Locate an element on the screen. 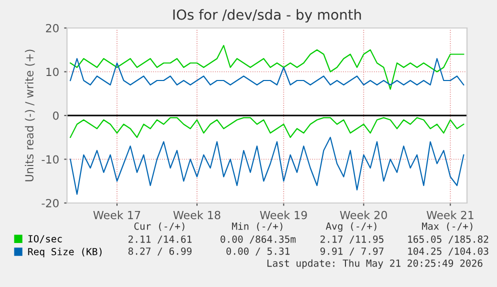 The width and height of the screenshot is (497, 287). y-axis-title: Units read (-) / write (+) is located at coordinates (29, 116).